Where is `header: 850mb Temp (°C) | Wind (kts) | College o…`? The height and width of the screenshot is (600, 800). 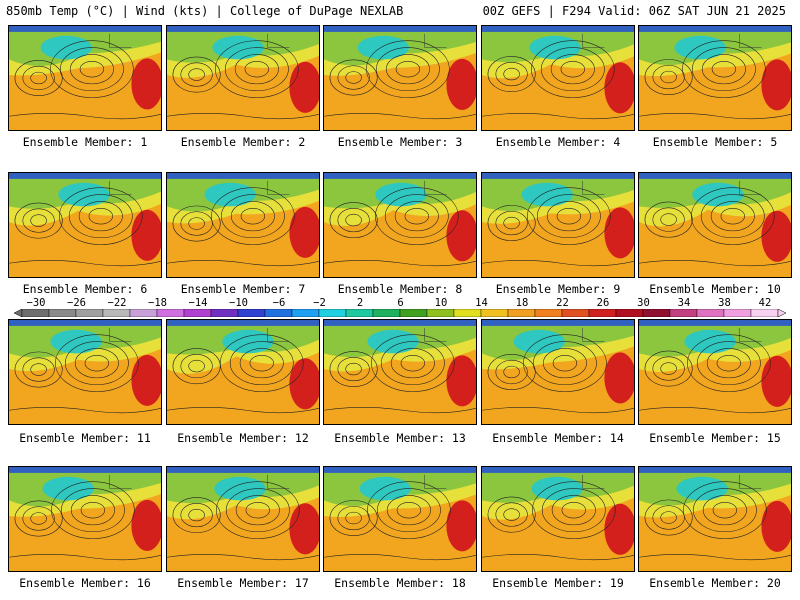 header: 850mb Temp (°C) | Wind (kts) | College o… is located at coordinates (400, 11).